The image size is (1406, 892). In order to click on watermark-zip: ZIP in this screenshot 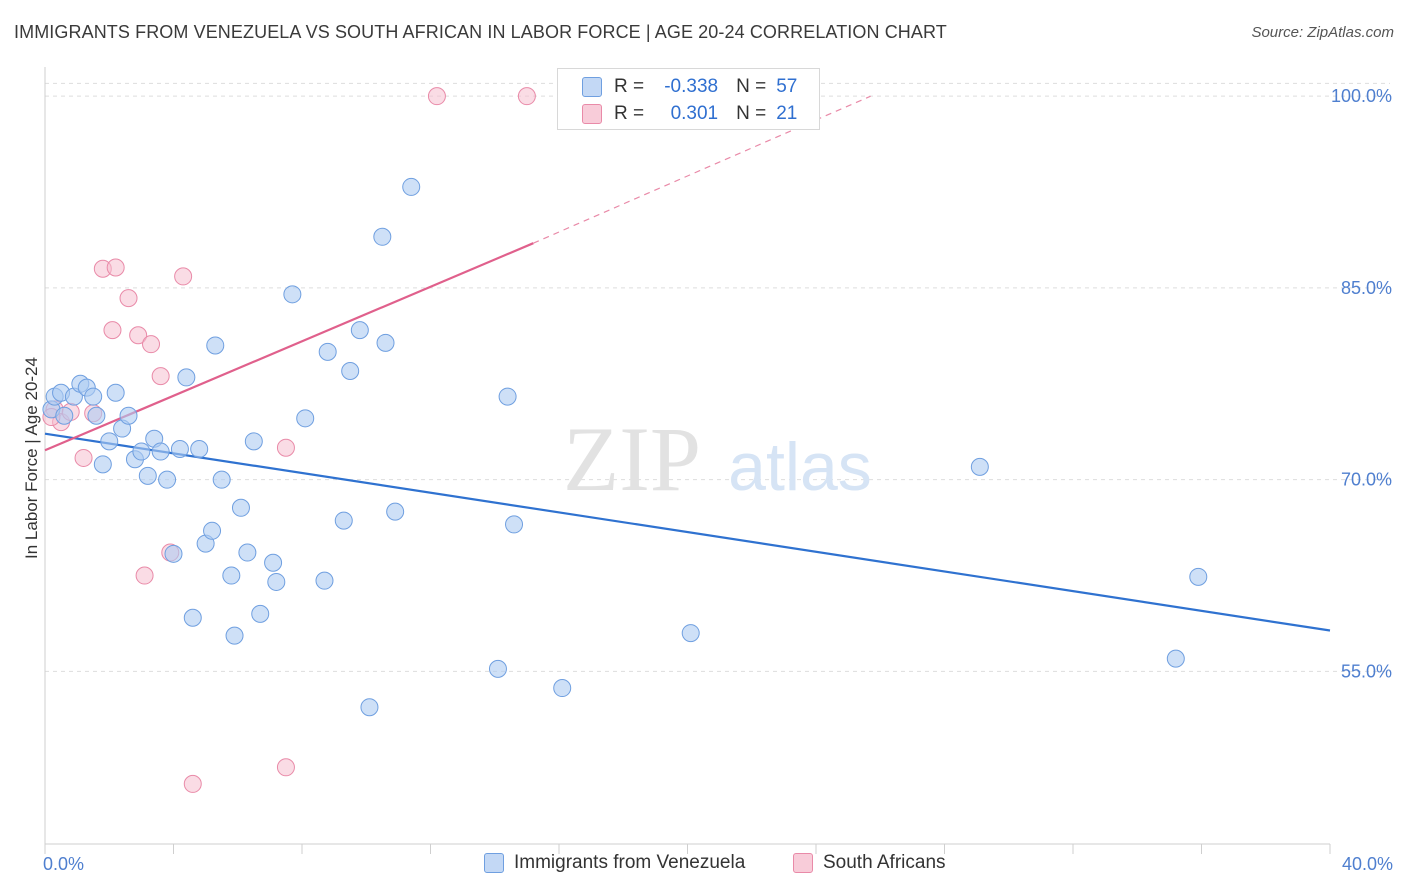, I will do `click(632, 459)`.